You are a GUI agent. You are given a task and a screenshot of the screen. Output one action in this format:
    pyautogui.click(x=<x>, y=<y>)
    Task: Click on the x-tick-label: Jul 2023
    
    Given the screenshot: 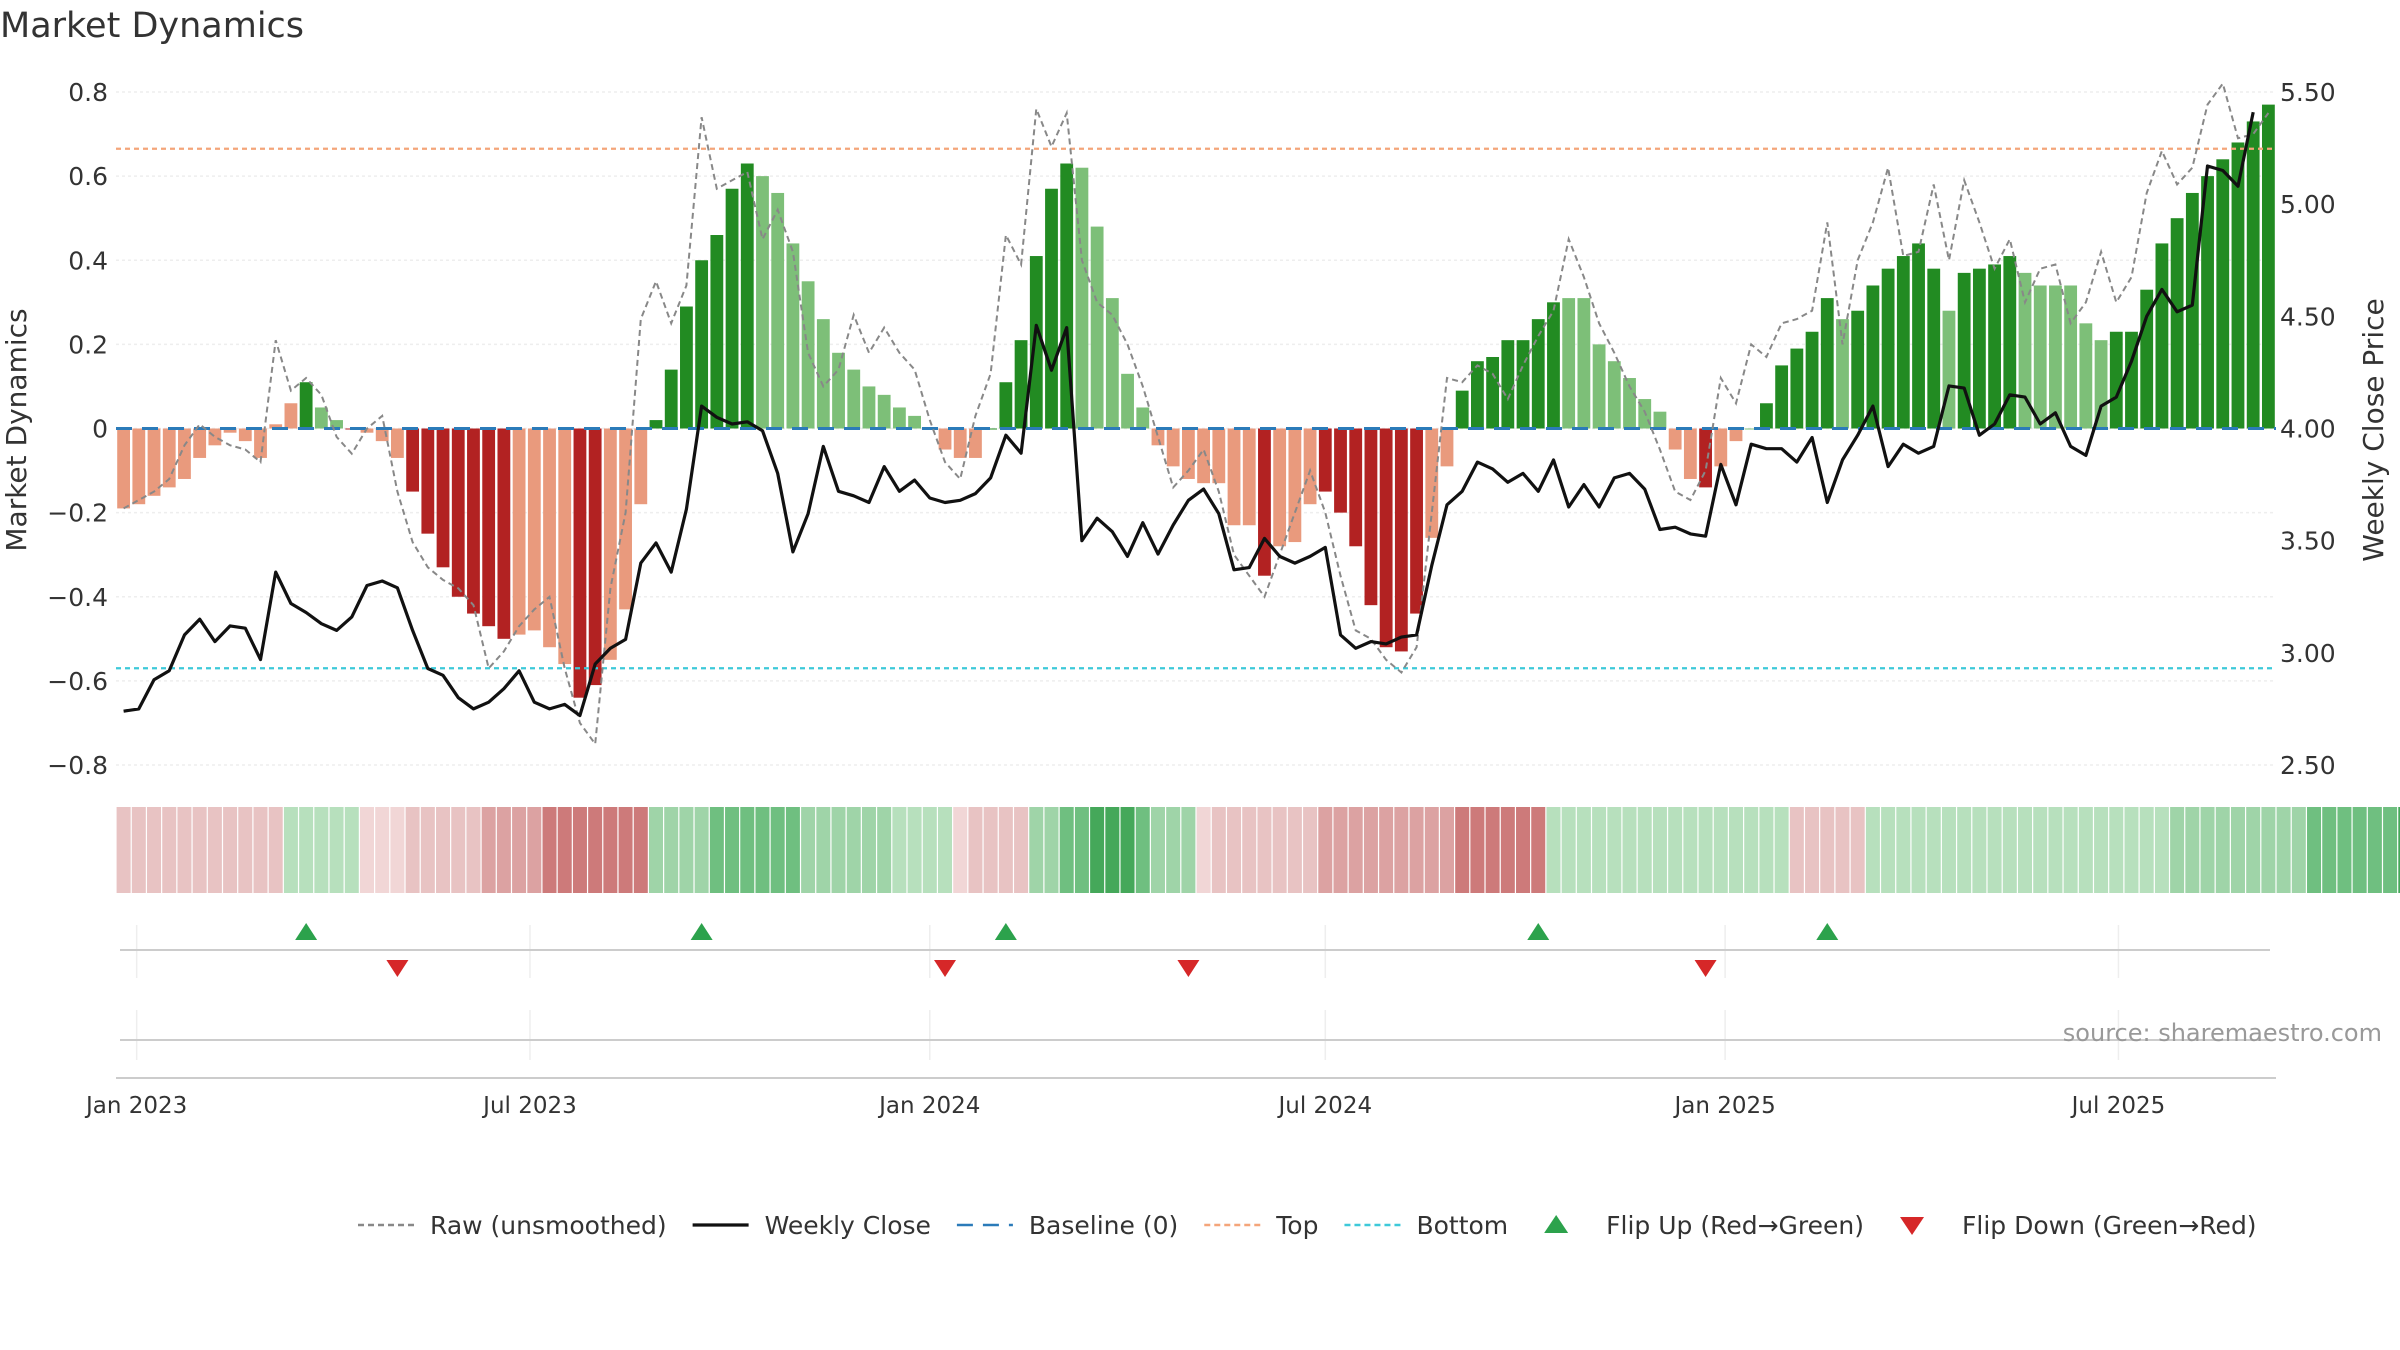 What is the action you would take?
    pyautogui.click(x=529, y=1106)
    